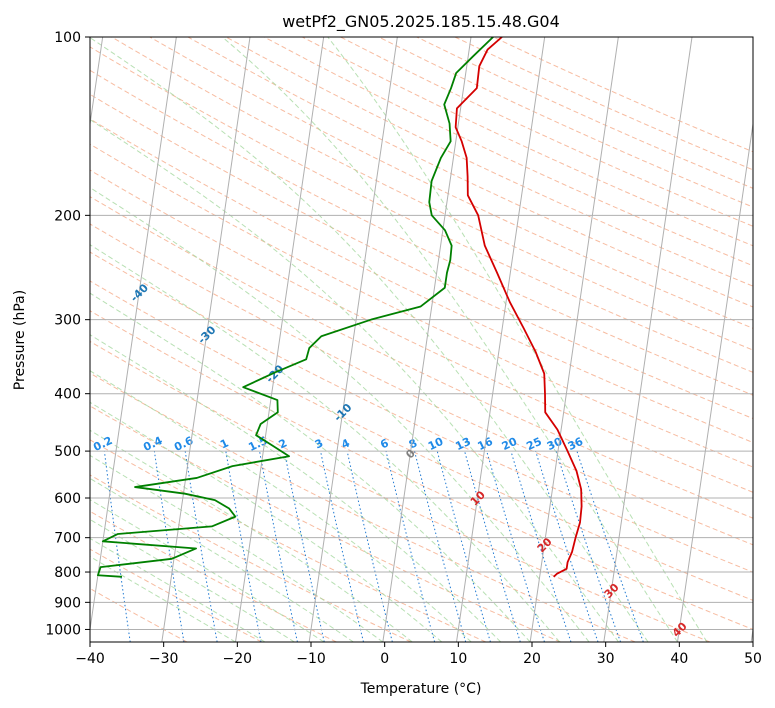  Describe the element at coordinates (533, 444) in the screenshot. I see `mixing-ratio-label: 25` at that location.